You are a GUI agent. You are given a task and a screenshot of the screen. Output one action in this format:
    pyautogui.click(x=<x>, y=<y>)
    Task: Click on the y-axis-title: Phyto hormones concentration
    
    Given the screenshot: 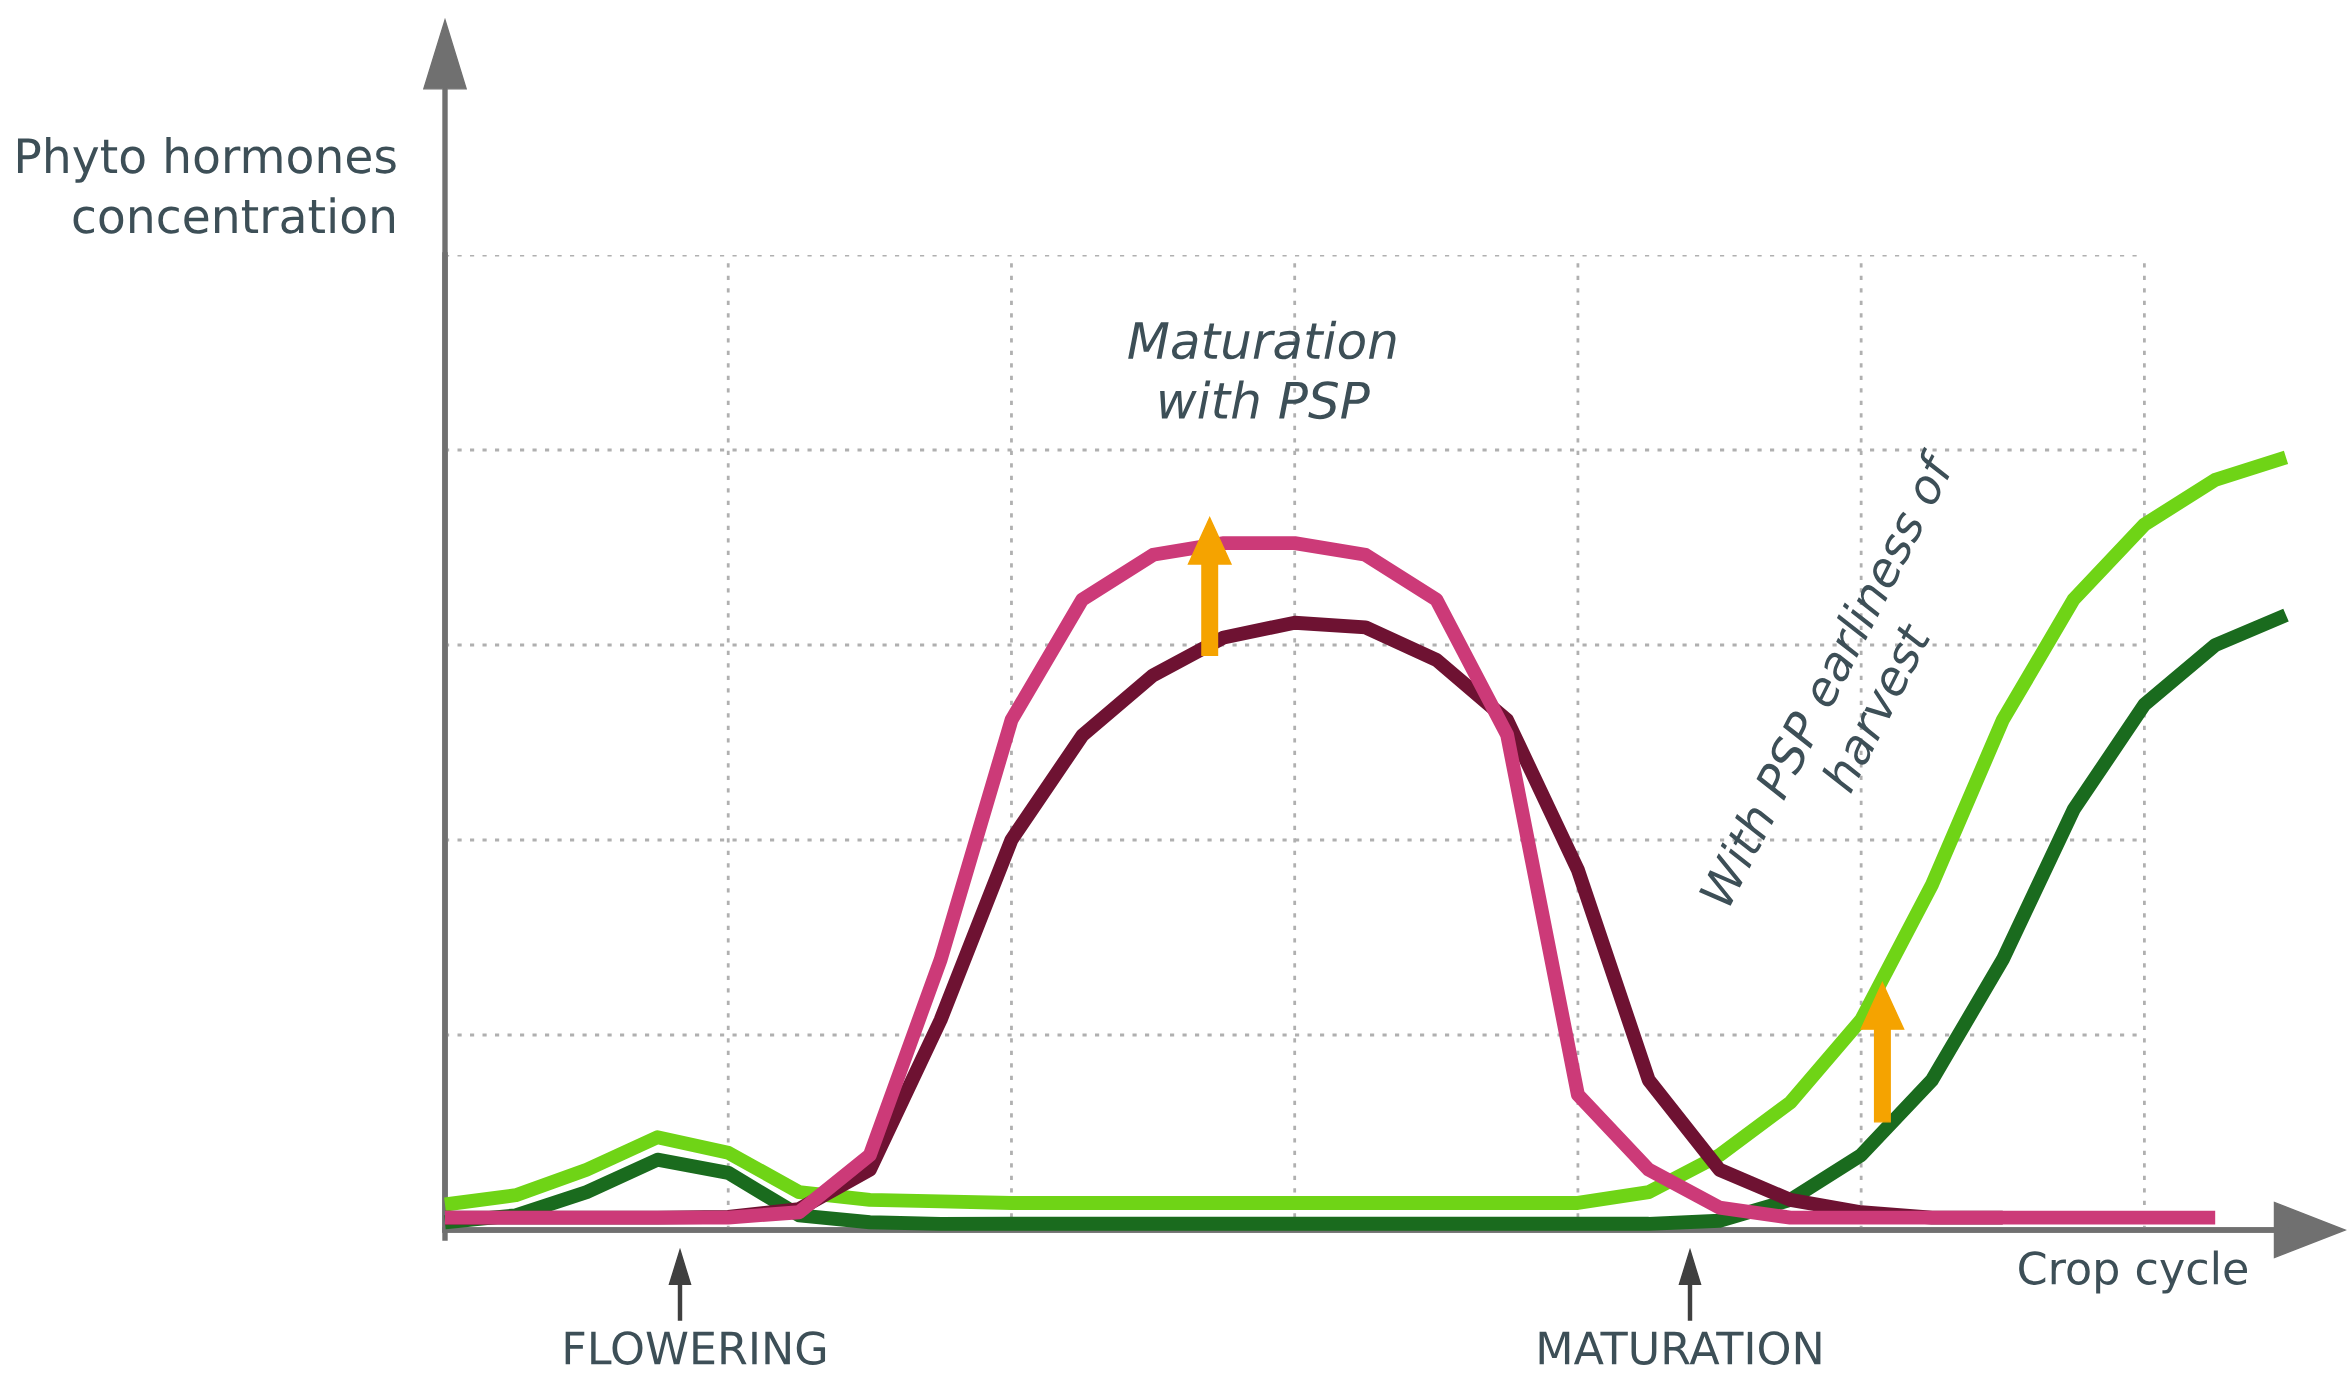 What is the action you would take?
    pyautogui.click(x=206, y=185)
    